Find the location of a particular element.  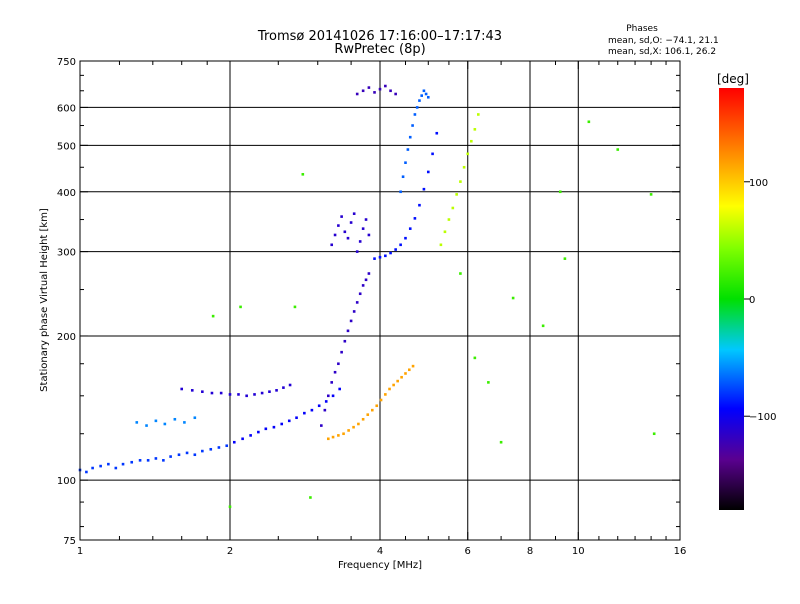

colorbar: [deg] 100 0 −100 is located at coordinates (746, 291).